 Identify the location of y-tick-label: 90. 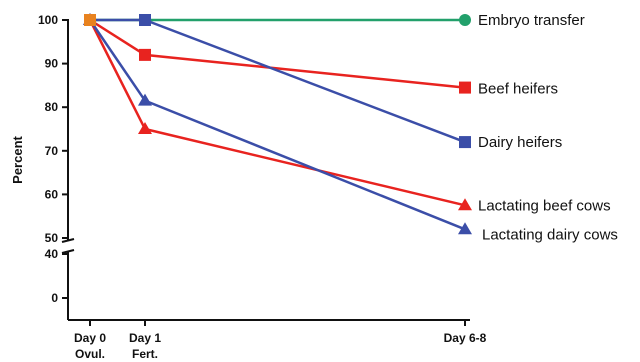
(52, 64).